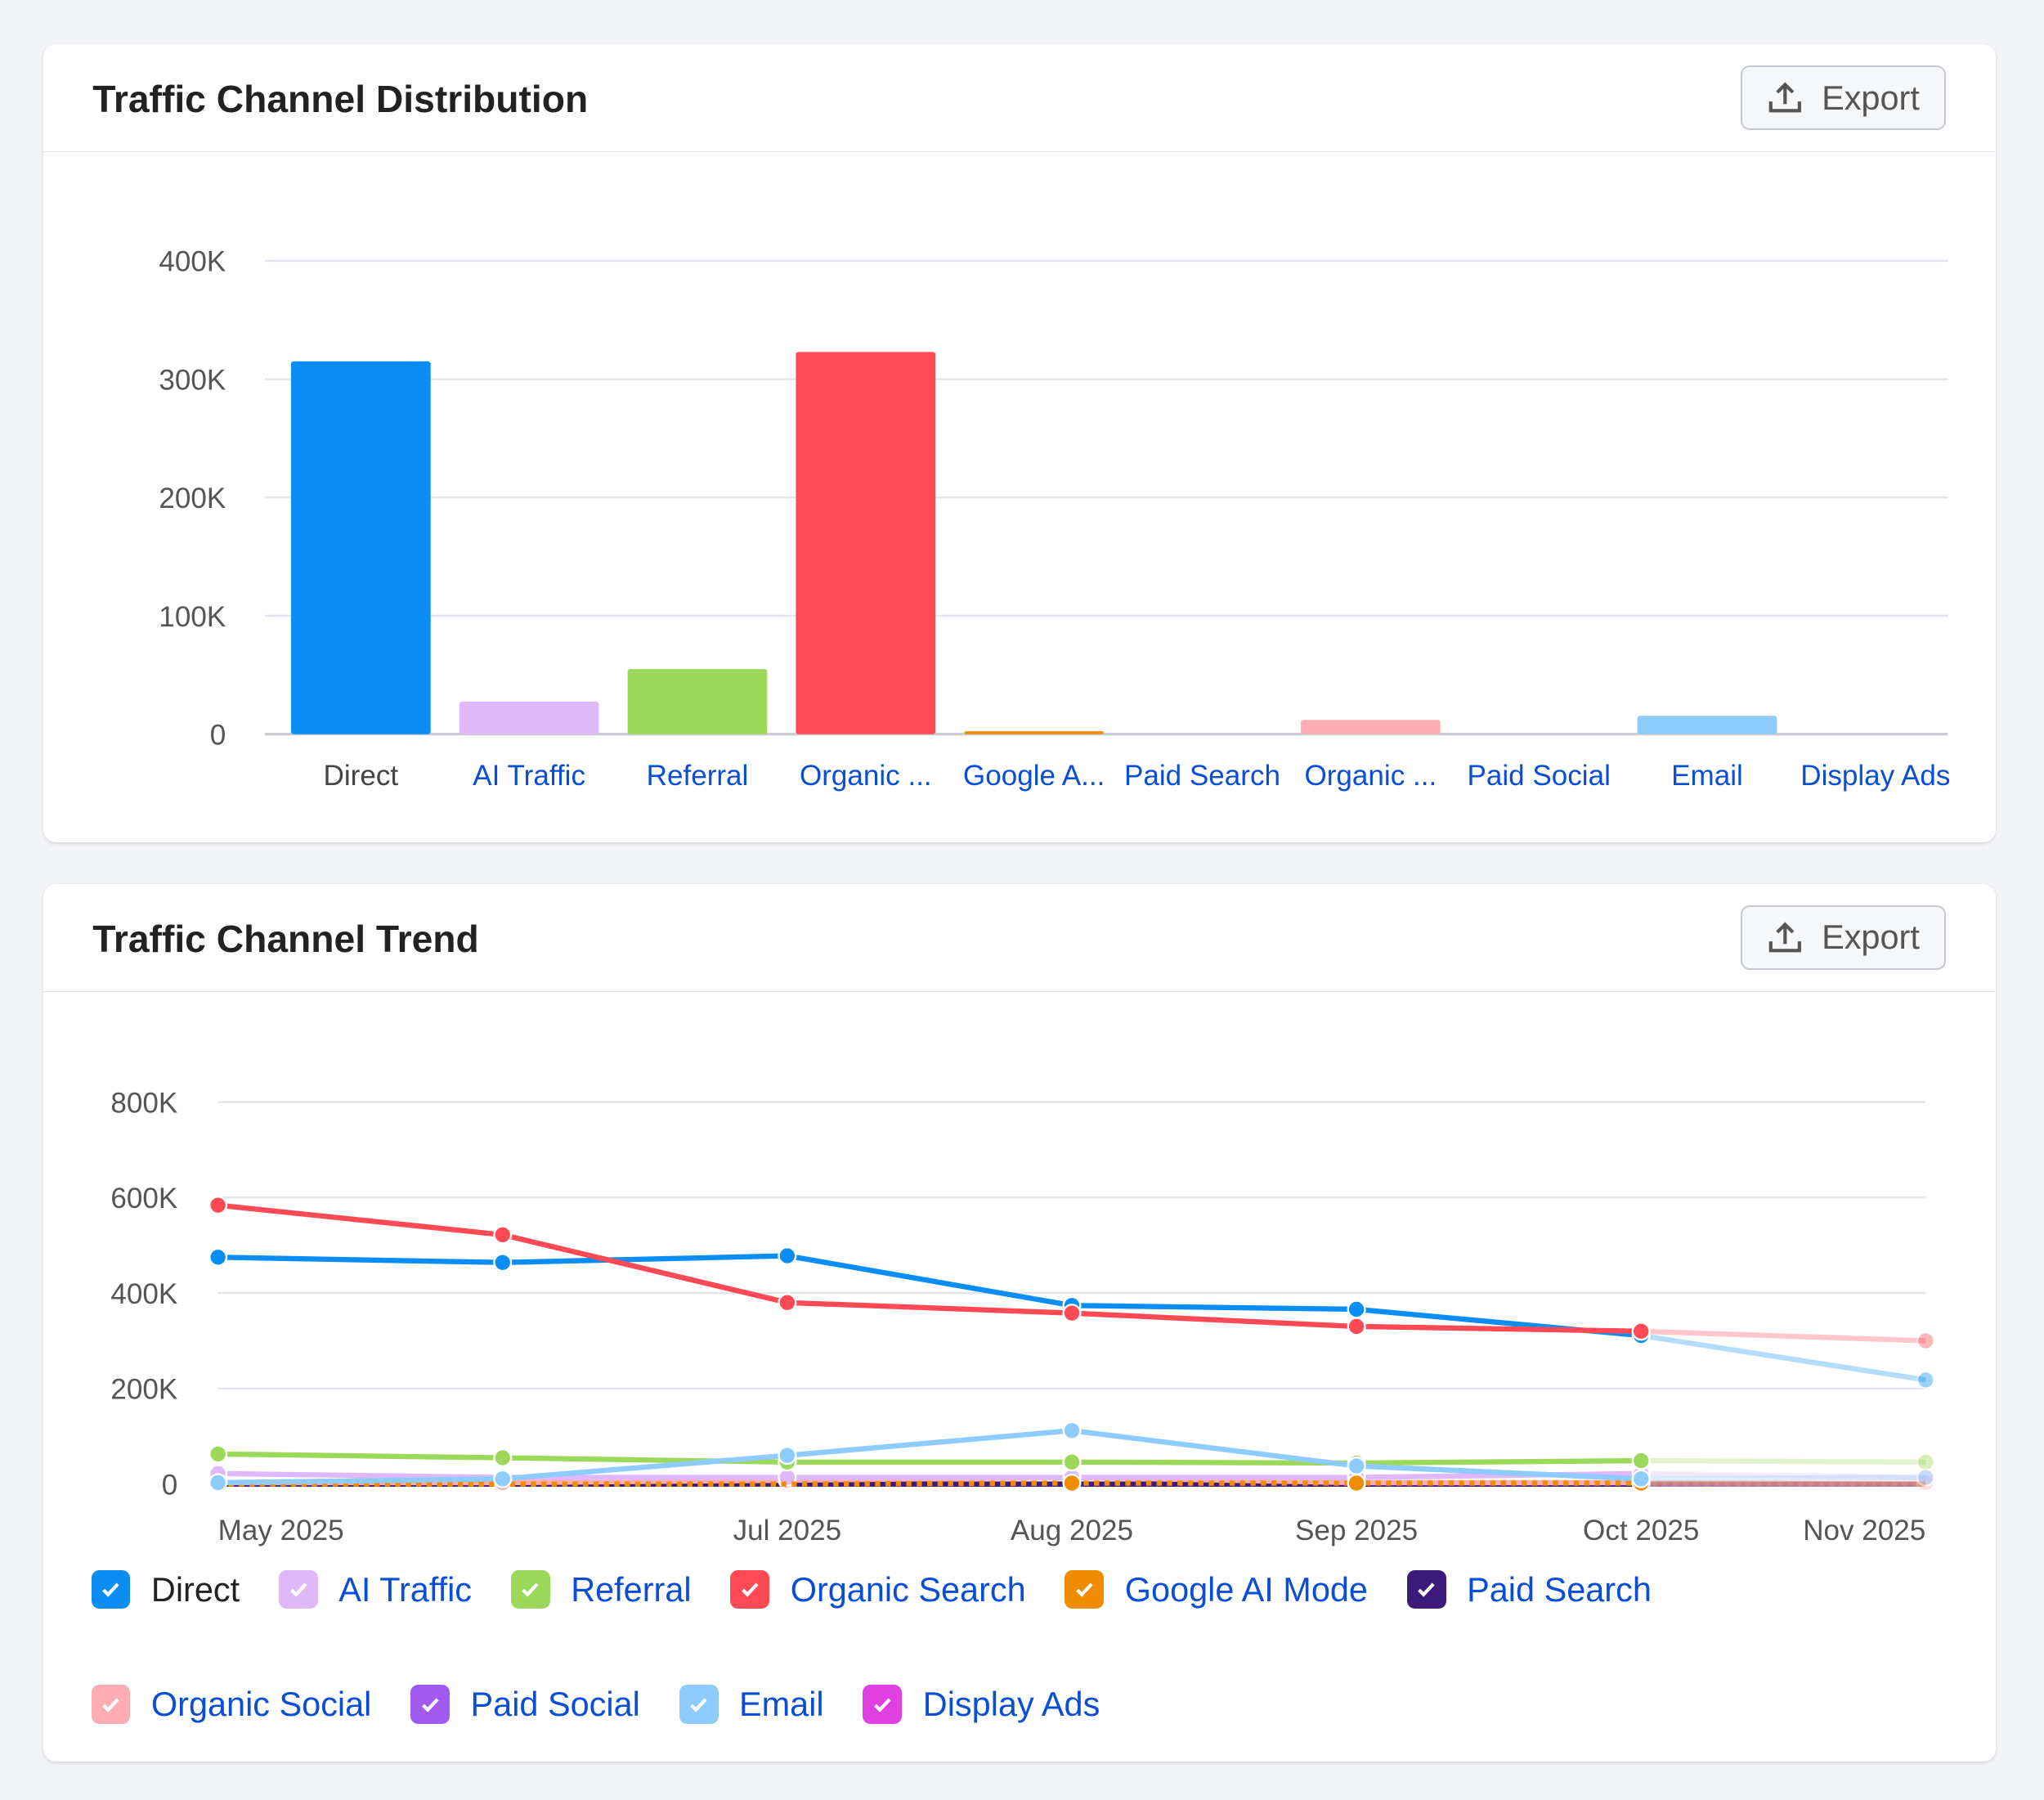 This screenshot has width=2044, height=1800. I want to click on series-line-organic-search, so click(929, 1268).